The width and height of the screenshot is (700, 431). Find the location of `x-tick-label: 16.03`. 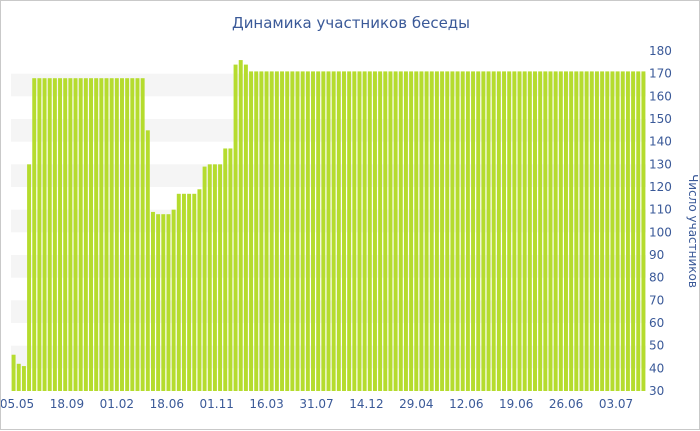

x-tick-label: 16.03 is located at coordinates (266, 404).